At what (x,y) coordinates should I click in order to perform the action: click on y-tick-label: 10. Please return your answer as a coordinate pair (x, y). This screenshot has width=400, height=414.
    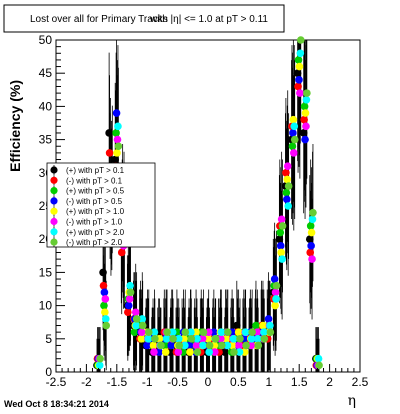
    Looking at the image, I should click on (46, 306).